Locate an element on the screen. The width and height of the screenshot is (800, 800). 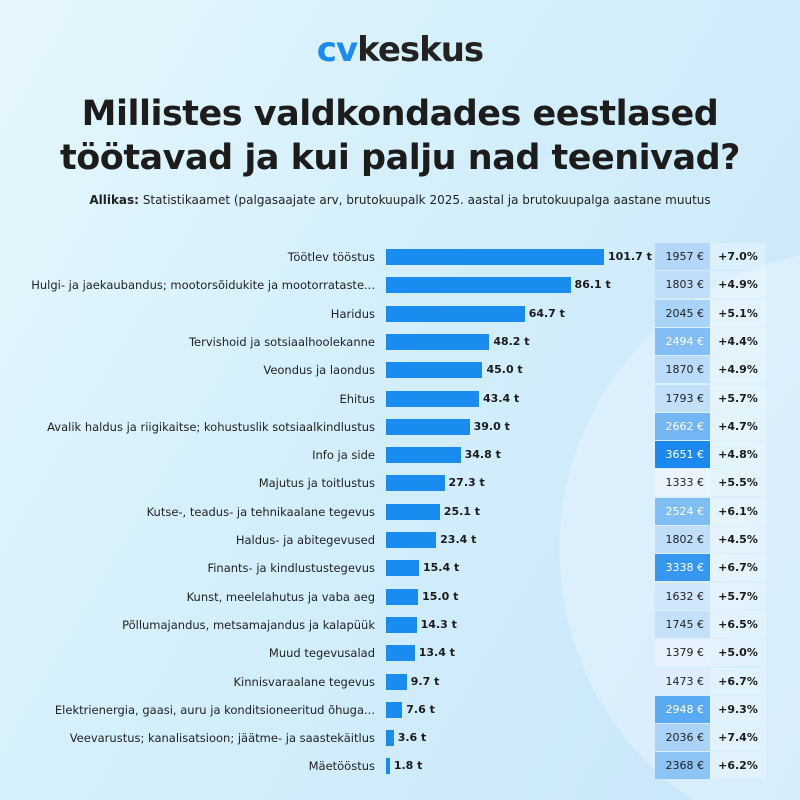
change-cell: +5.1% is located at coordinates (738, 313).